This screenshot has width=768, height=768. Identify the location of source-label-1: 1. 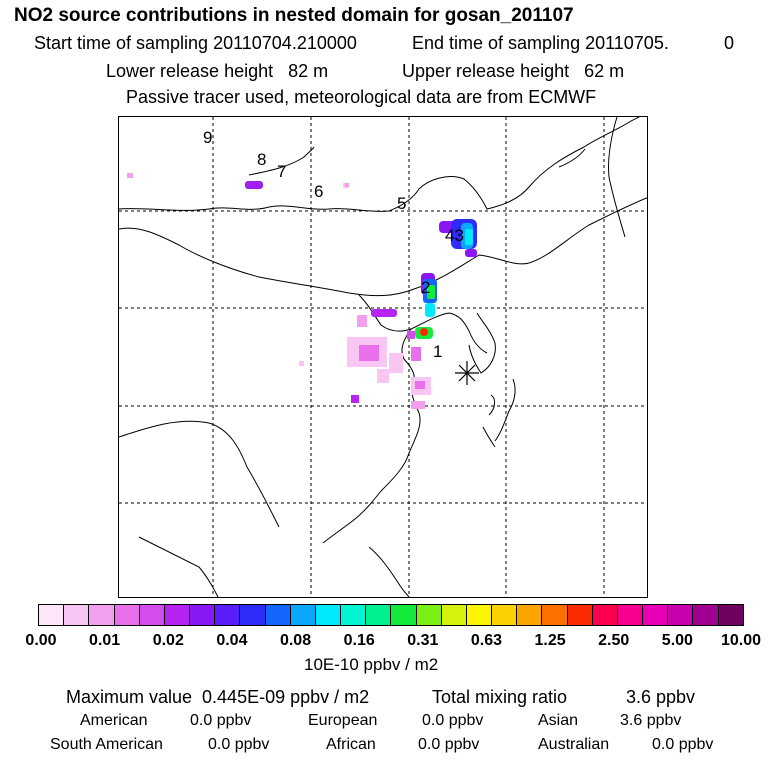
(437, 351).